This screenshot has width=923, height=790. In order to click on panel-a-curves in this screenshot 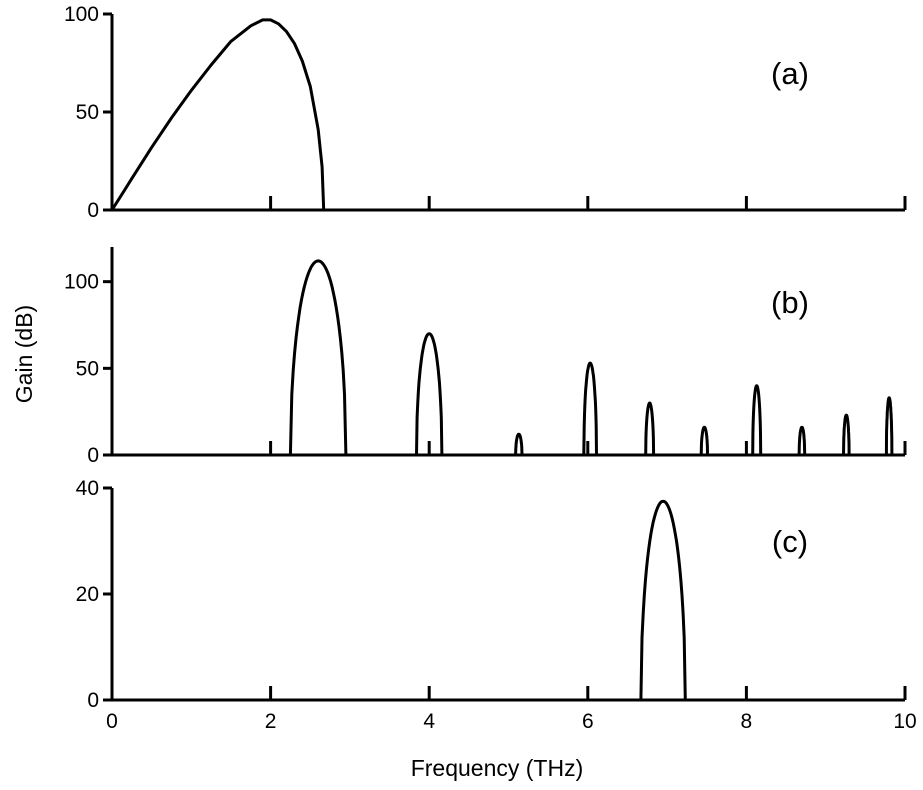, I will do `click(218, 114)`.